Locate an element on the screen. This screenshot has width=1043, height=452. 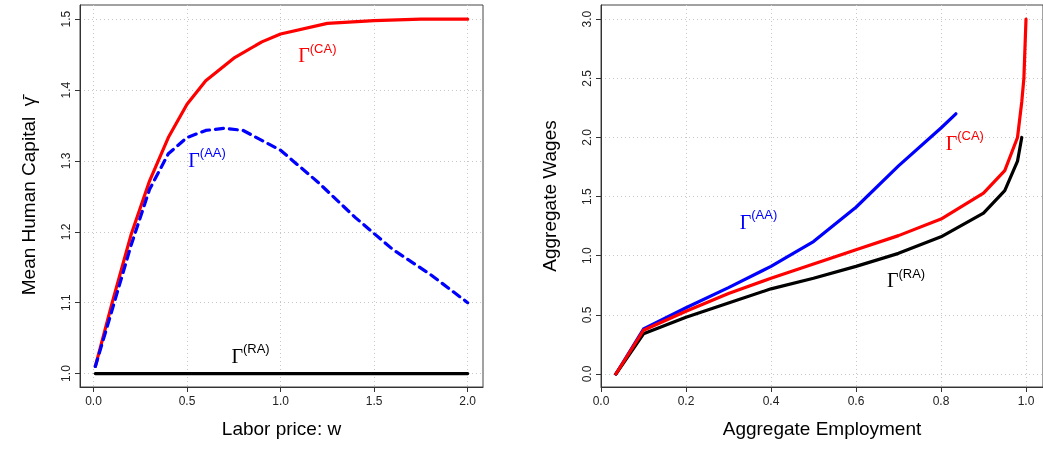
x-axis-title: Aggregate Employment is located at coordinates (822, 428).